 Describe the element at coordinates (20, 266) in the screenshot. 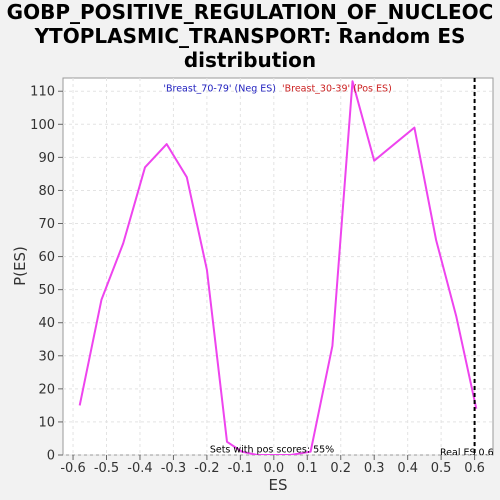

I see `y-axis-label: P(ES)` at that location.